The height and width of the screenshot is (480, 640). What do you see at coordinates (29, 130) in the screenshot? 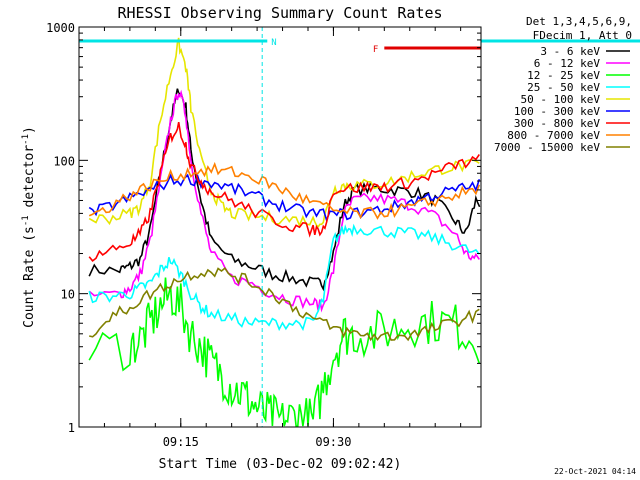
I see `y-axis-label-end: )` at bounding box center [29, 130].